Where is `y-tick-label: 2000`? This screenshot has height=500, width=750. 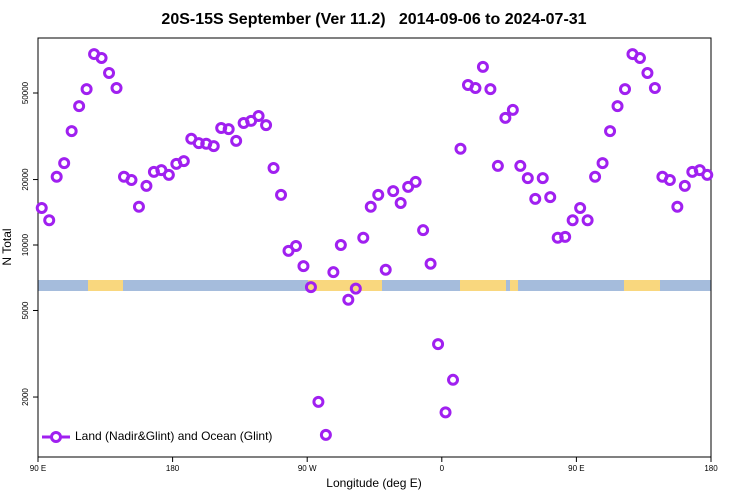
y-tick-label: 2000 is located at coordinates (25, 397).